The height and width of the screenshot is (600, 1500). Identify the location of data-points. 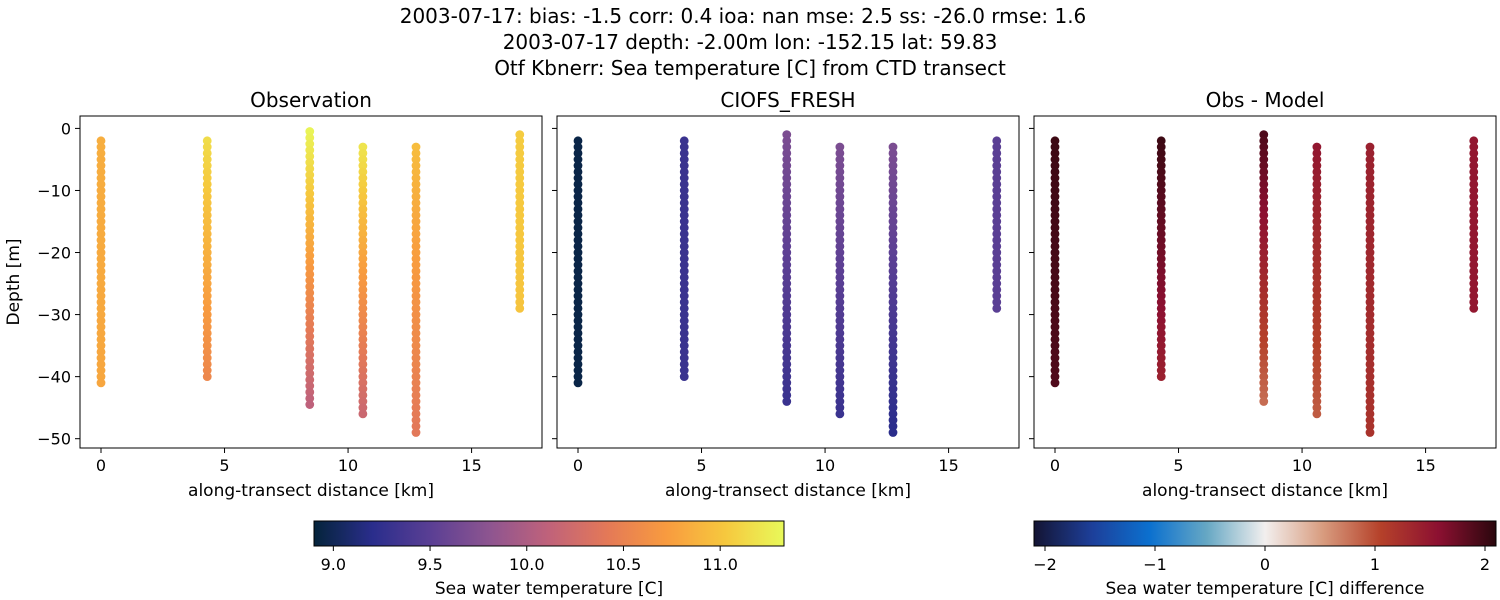
(310, 282).